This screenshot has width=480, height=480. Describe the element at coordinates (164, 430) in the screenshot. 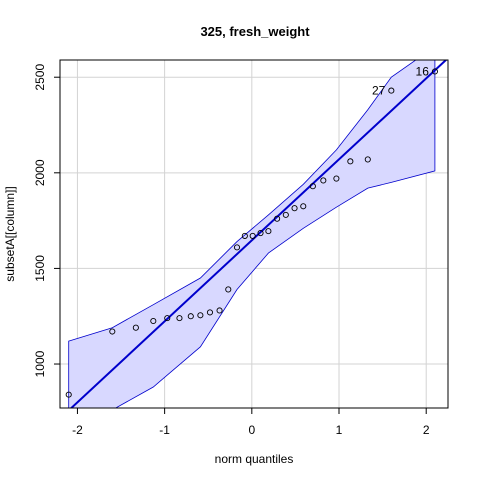

I see `x-tick-label: -1` at that location.